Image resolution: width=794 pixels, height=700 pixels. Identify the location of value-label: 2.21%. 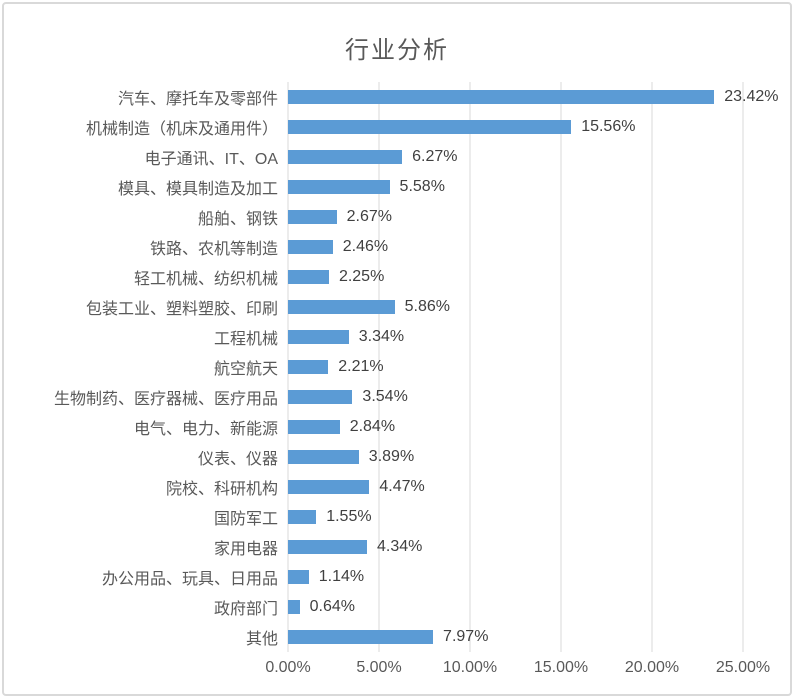
(361, 366).